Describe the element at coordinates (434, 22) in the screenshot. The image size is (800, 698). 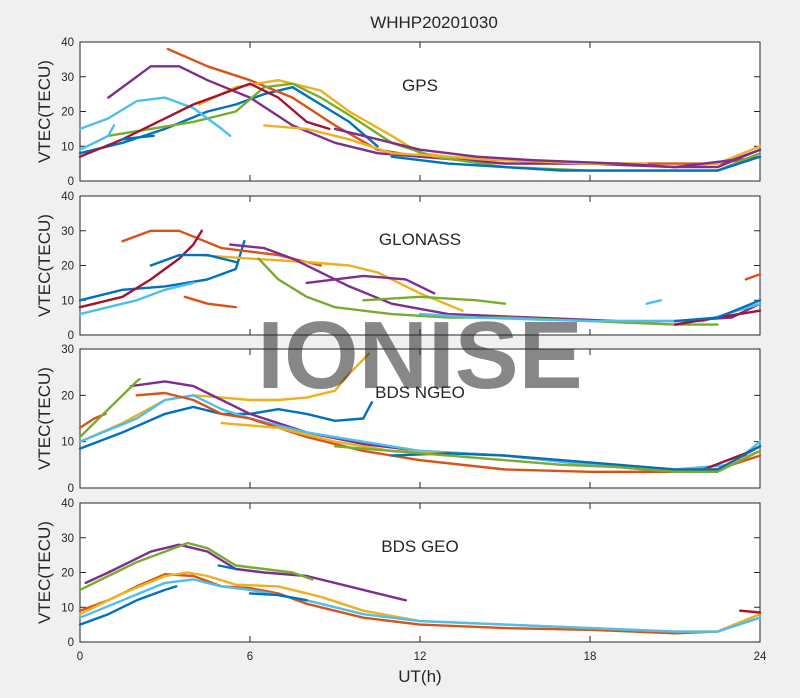
I see `figure-title: WHHP20201030` at that location.